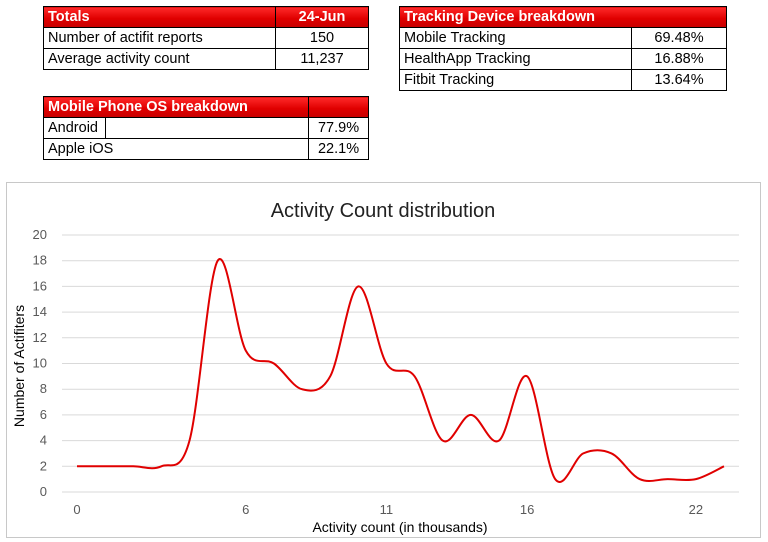 This screenshot has width=768, height=542. I want to click on y-tick-label: 14, so click(40, 311).